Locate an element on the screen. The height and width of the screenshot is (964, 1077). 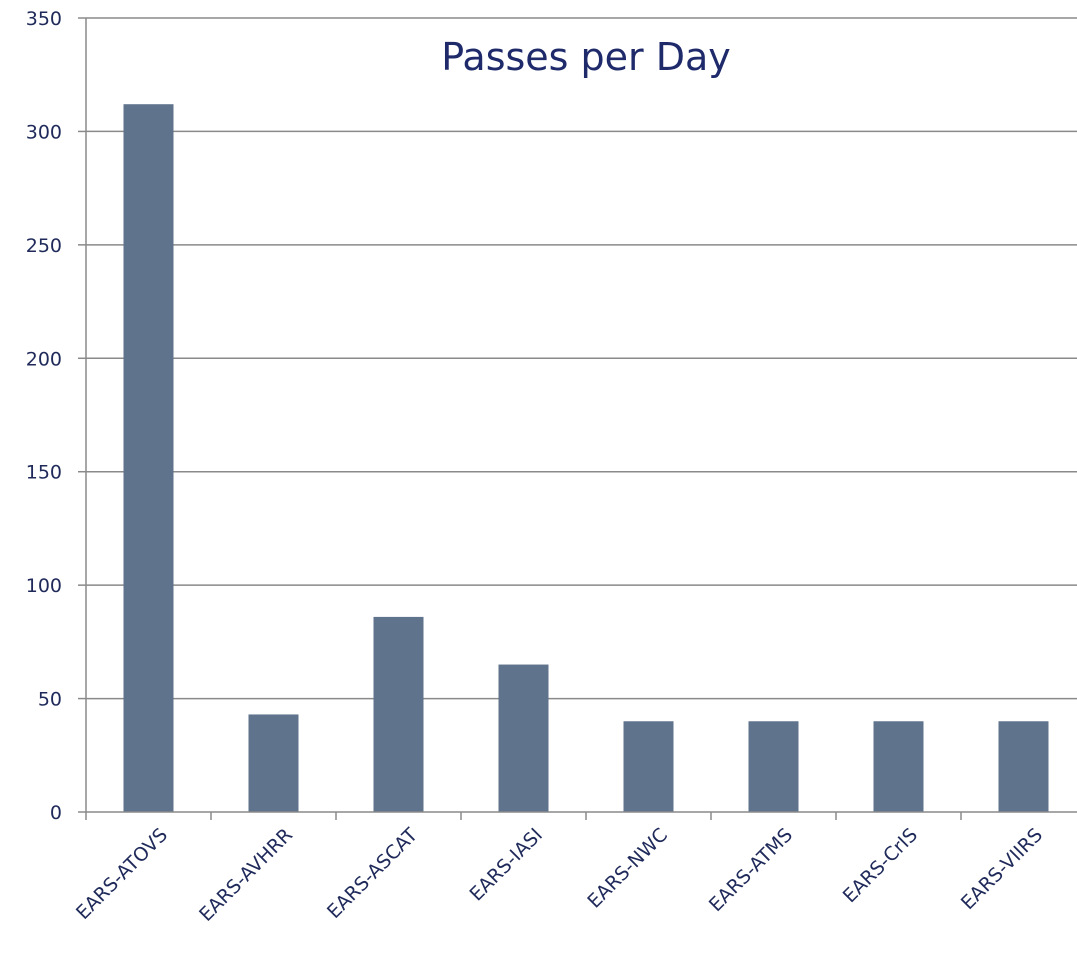
bar-ears-viirs is located at coordinates (1023, 766).